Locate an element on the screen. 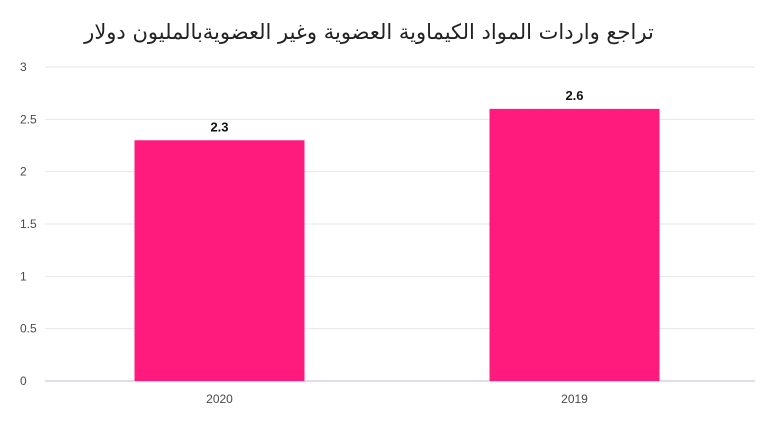 The image size is (768, 428). y-tick-label: 1 is located at coordinates (23, 276).